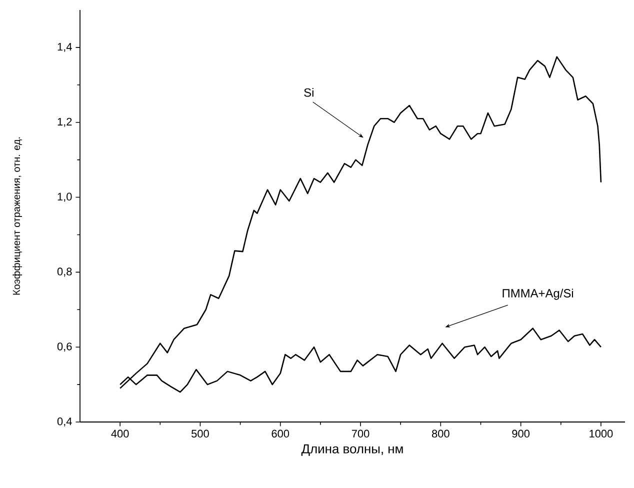 Image resolution: width=634 pixels, height=488 pixels. I want to click on x-tick-label: 800, so click(441, 434).